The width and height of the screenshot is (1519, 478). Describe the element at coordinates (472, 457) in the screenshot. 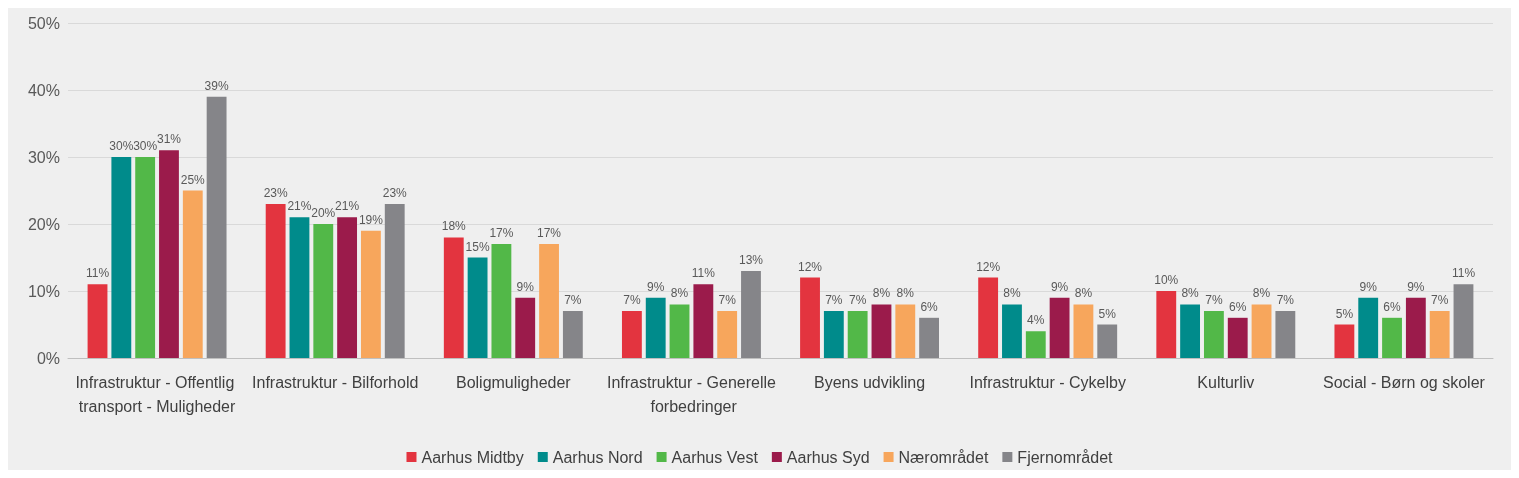

I see `legend-label: Aarhus Midtby` at that location.